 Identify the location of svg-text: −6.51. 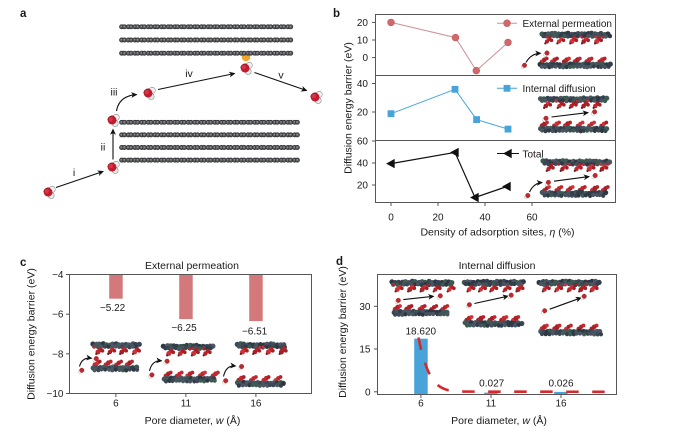
(255, 331).